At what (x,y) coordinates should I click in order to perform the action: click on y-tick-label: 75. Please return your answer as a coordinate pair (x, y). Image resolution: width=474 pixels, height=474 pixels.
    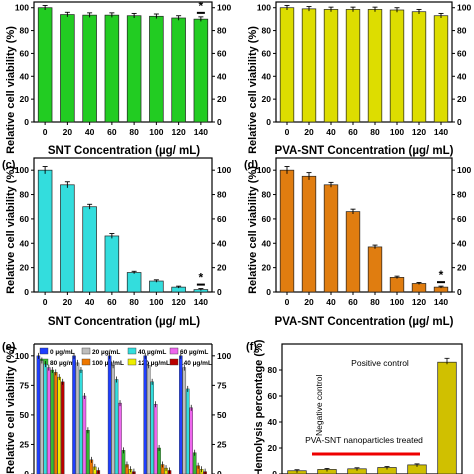
    Looking at the image, I should click on (25, 385).